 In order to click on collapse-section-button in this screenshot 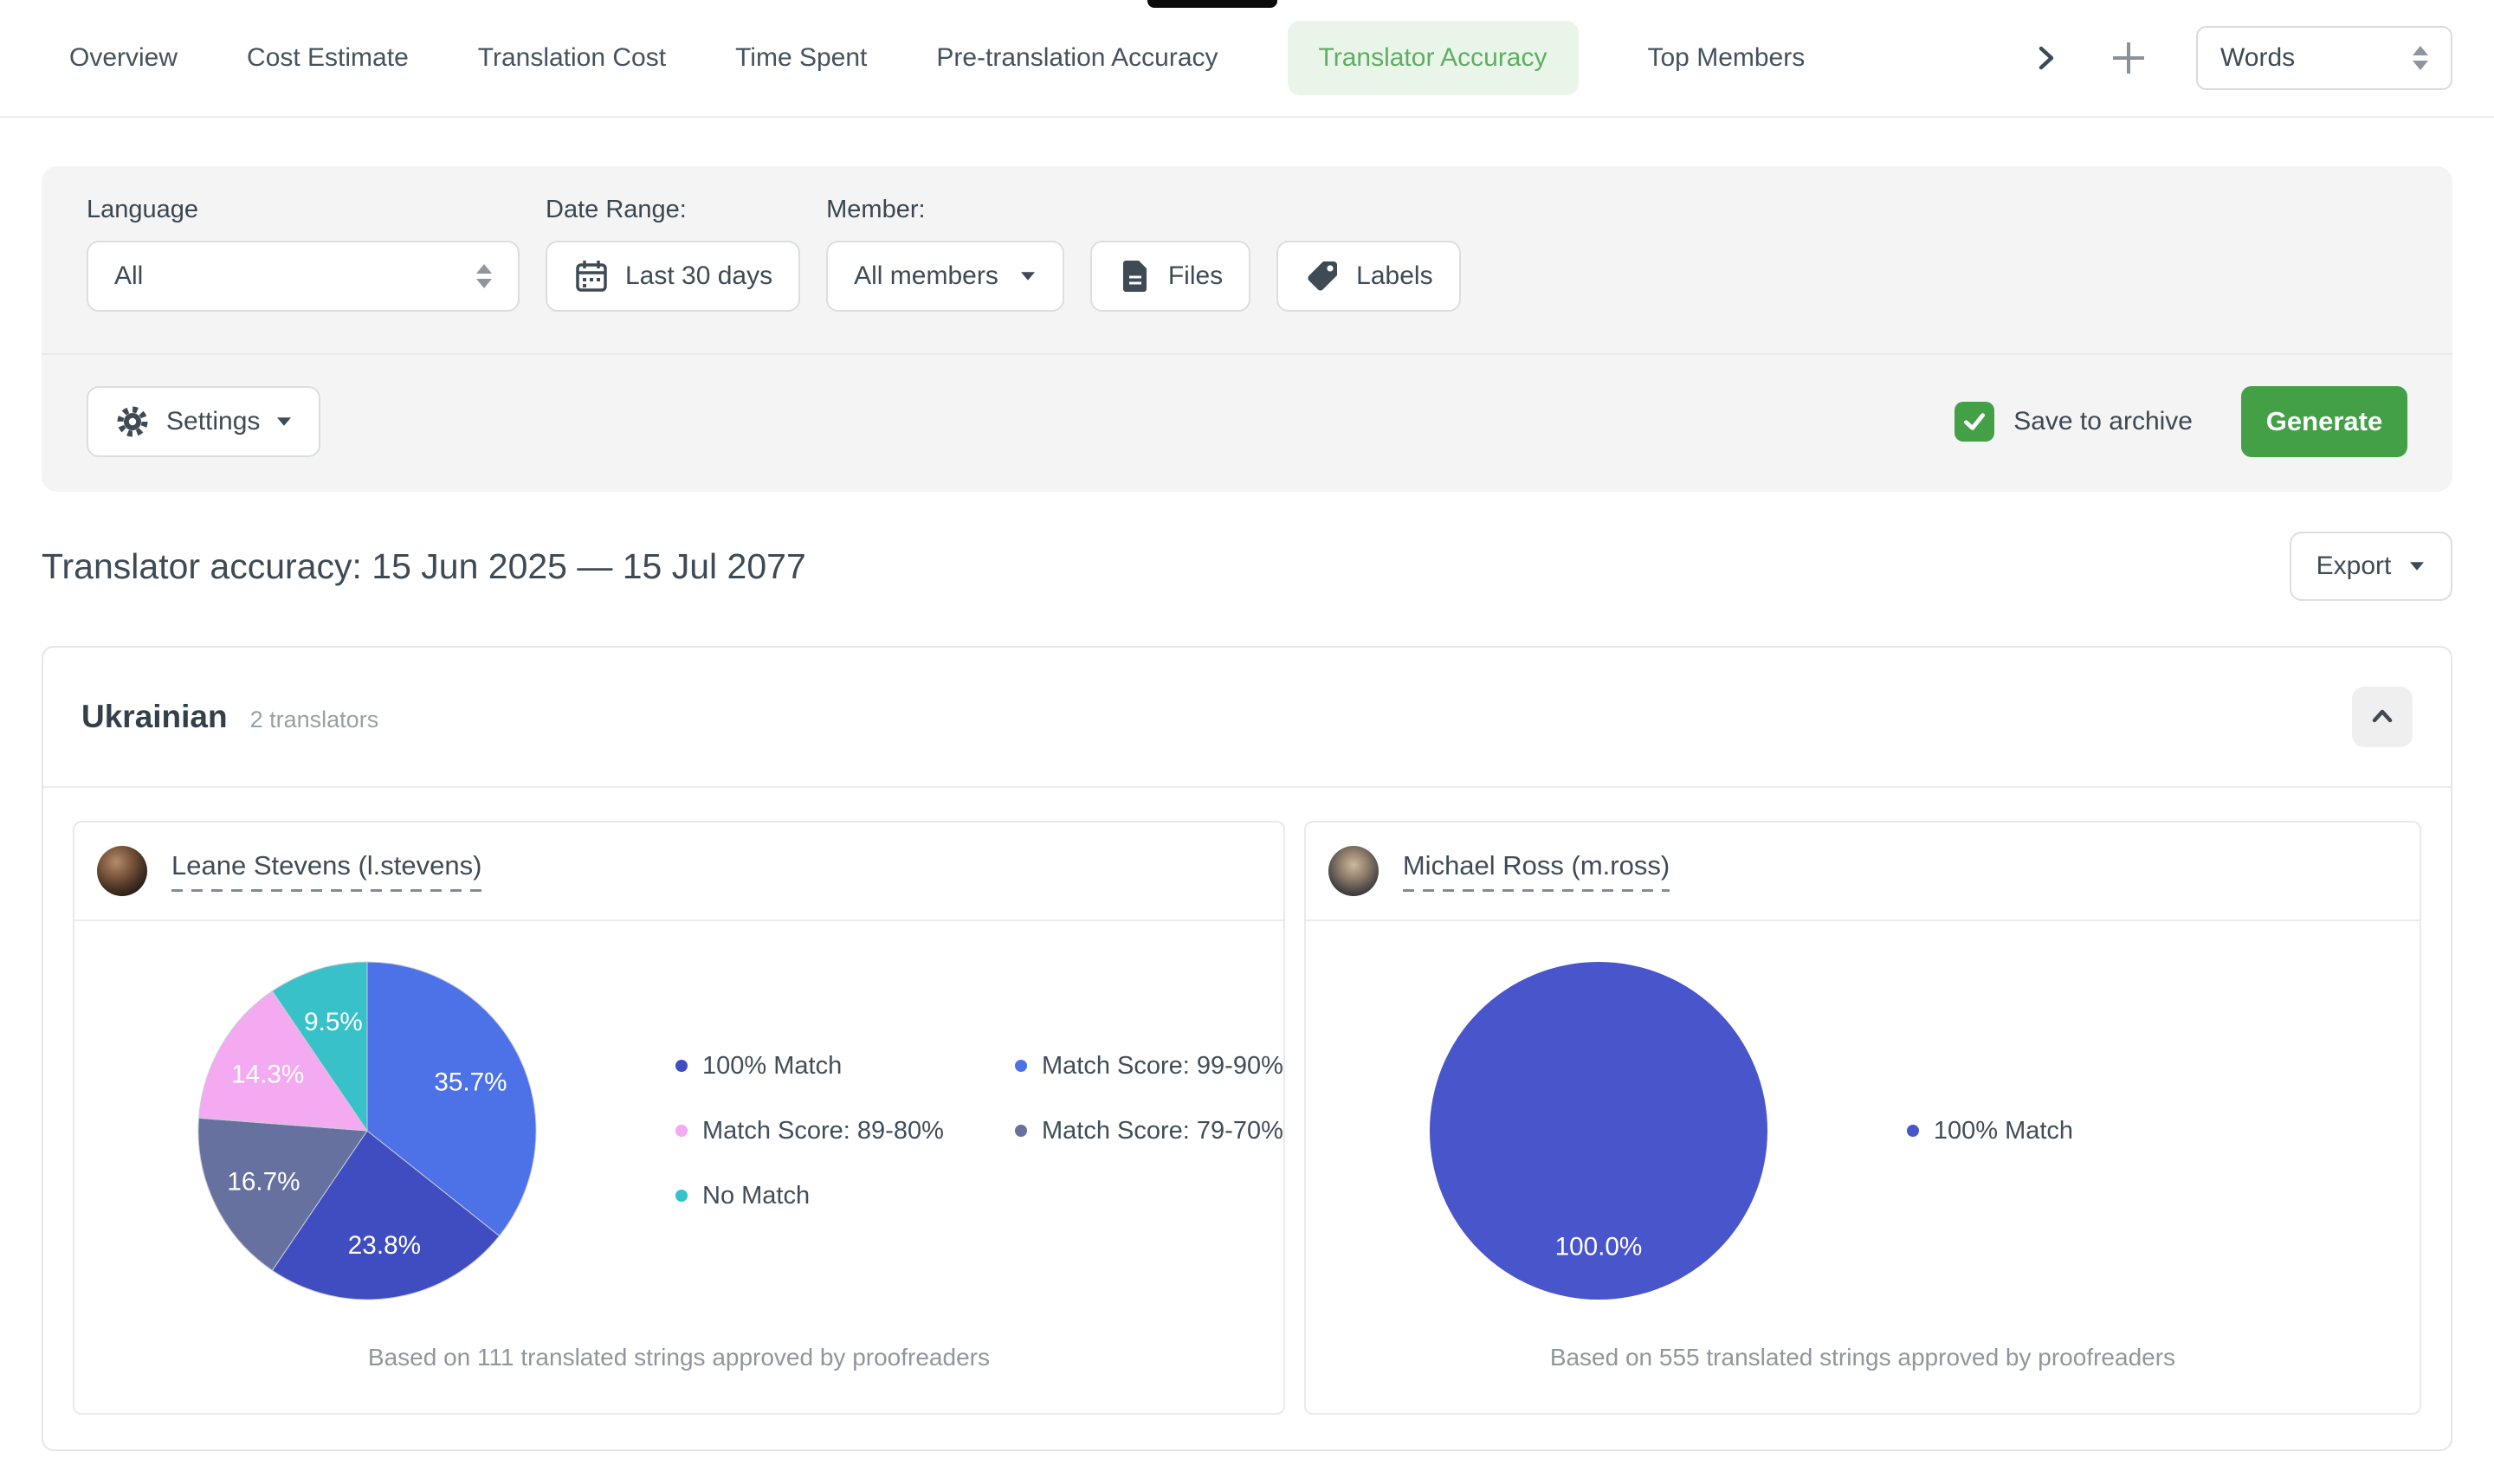, I will do `click(2382, 717)`.